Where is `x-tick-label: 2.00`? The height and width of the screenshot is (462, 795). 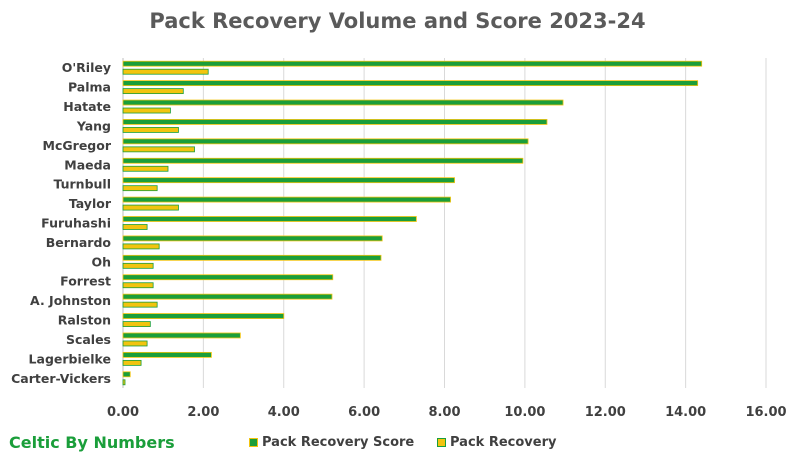
x-tick-label: 2.00 is located at coordinates (203, 412).